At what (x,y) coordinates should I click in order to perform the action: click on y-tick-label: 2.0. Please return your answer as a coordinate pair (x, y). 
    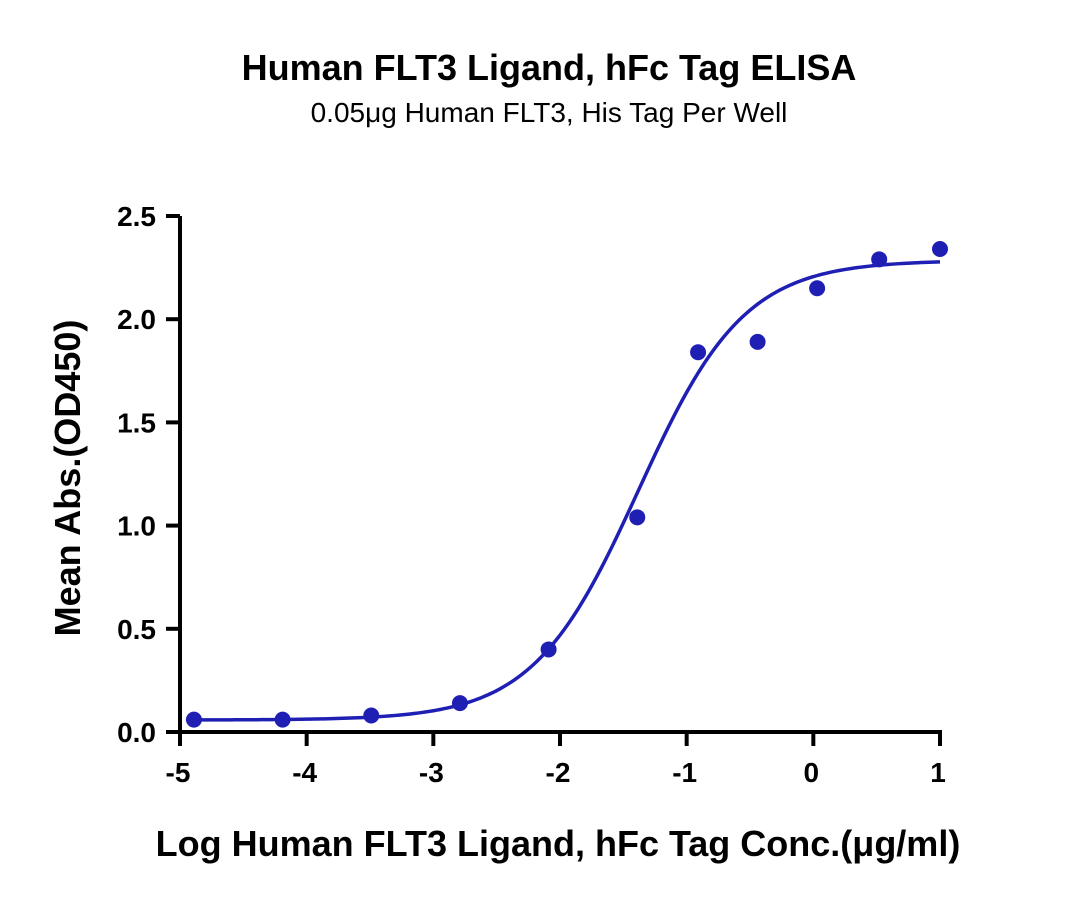
    Looking at the image, I should click on (136, 319).